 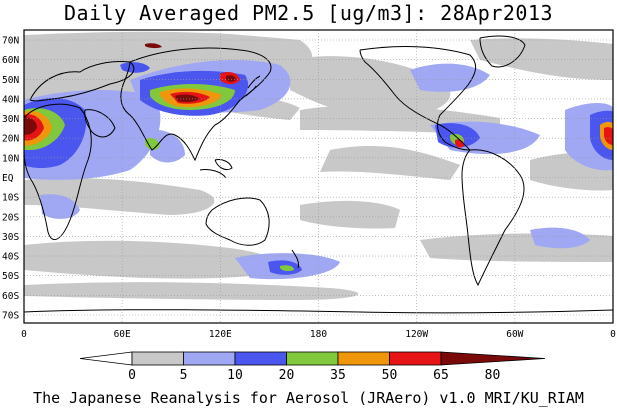 What do you see at coordinates (10, 316) in the screenshot?
I see `latitude-tick-label: 70S` at bounding box center [10, 316].